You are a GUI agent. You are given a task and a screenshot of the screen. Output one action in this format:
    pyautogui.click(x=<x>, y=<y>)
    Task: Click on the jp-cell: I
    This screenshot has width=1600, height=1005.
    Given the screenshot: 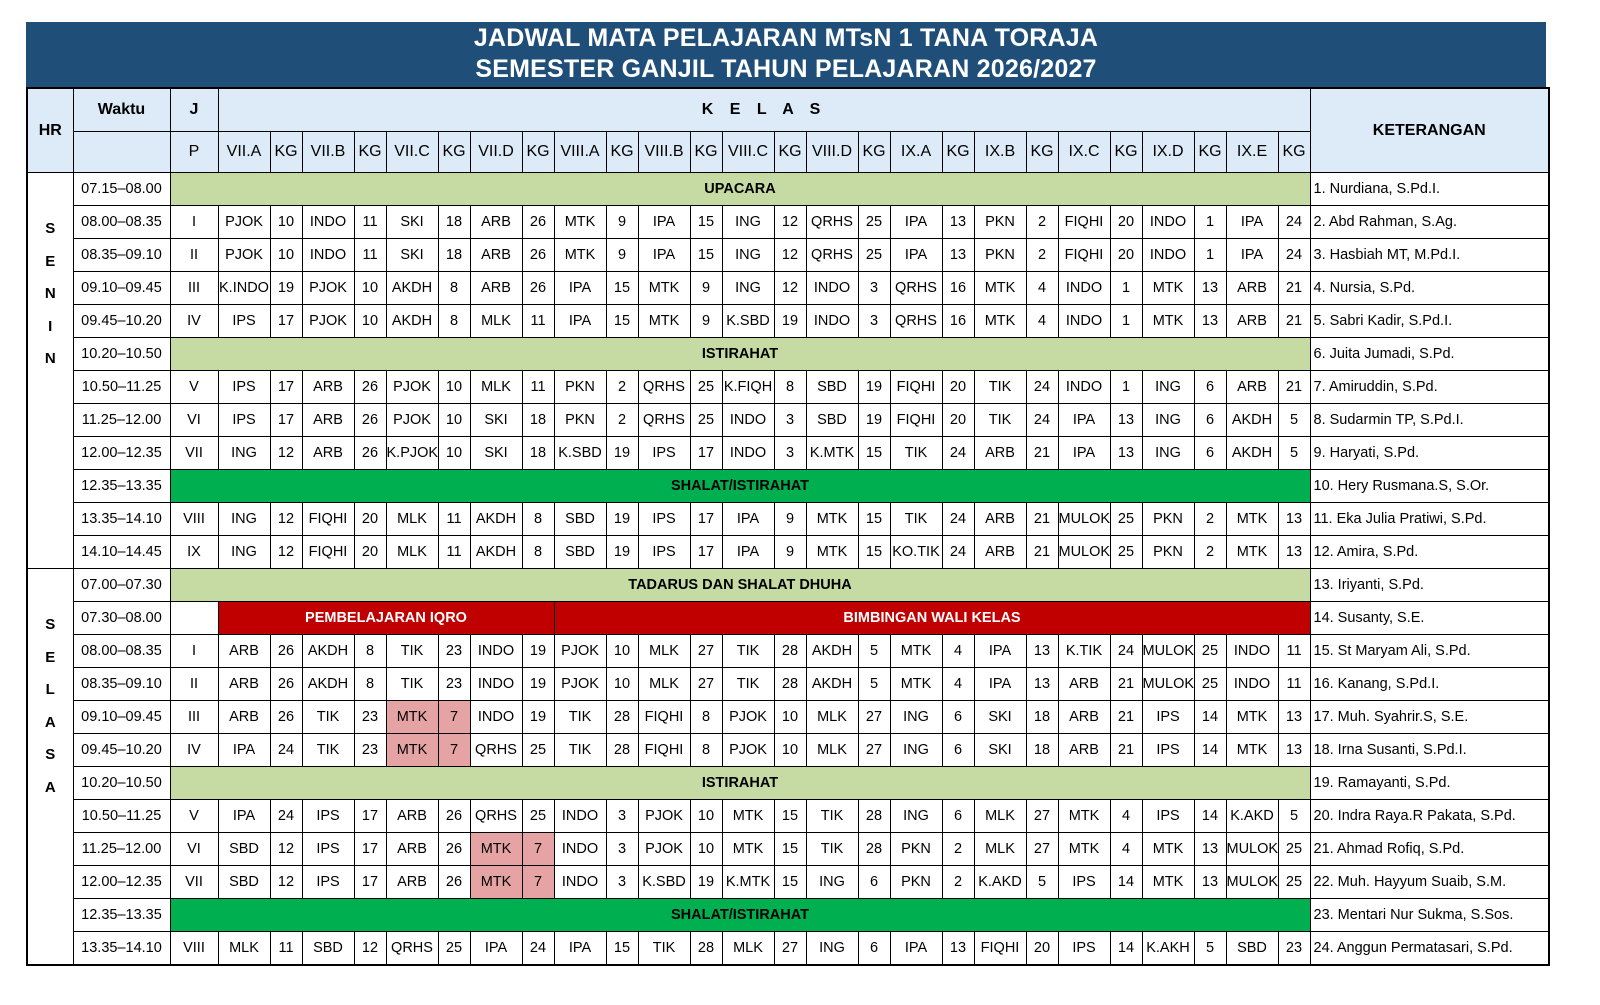 What is the action you would take?
    pyautogui.click(x=194, y=651)
    